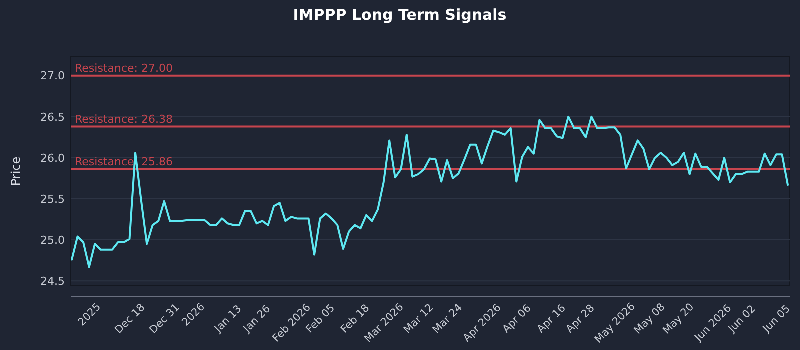  What do you see at coordinates (52, 199) in the screenshot?
I see `y-tick-label: 25.5` at bounding box center [52, 199].